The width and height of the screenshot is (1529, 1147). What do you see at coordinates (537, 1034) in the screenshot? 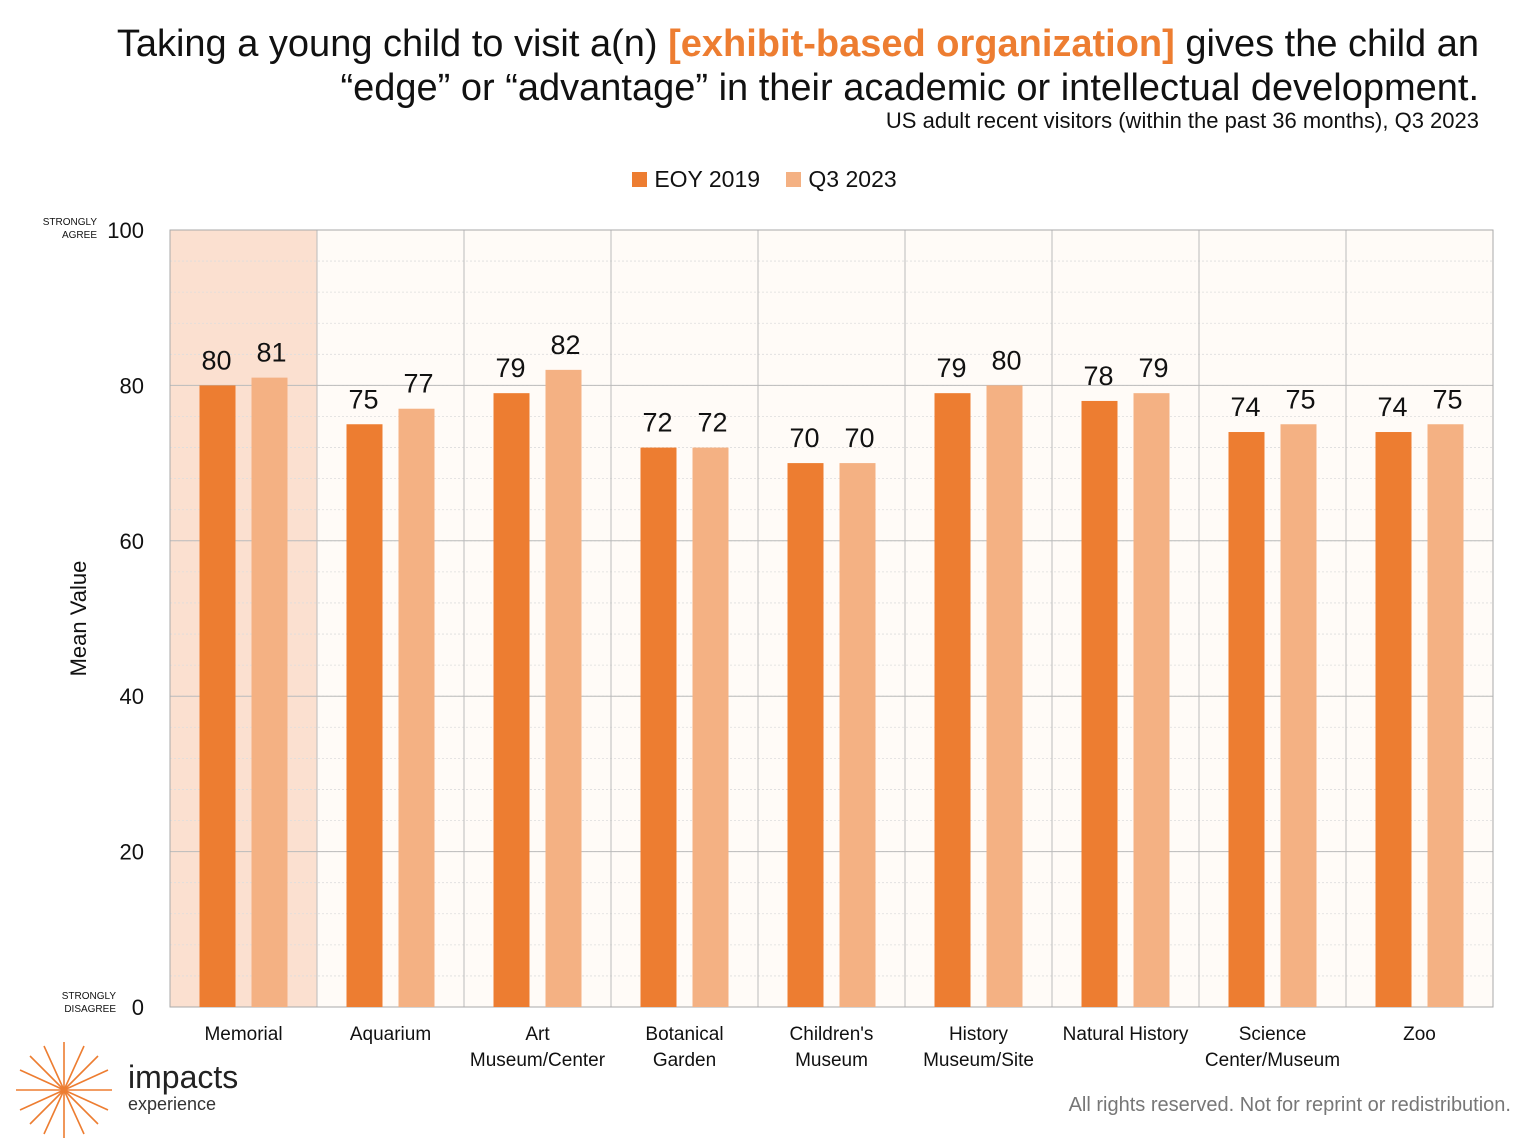
I see `x-tick-label: Art` at bounding box center [537, 1034].